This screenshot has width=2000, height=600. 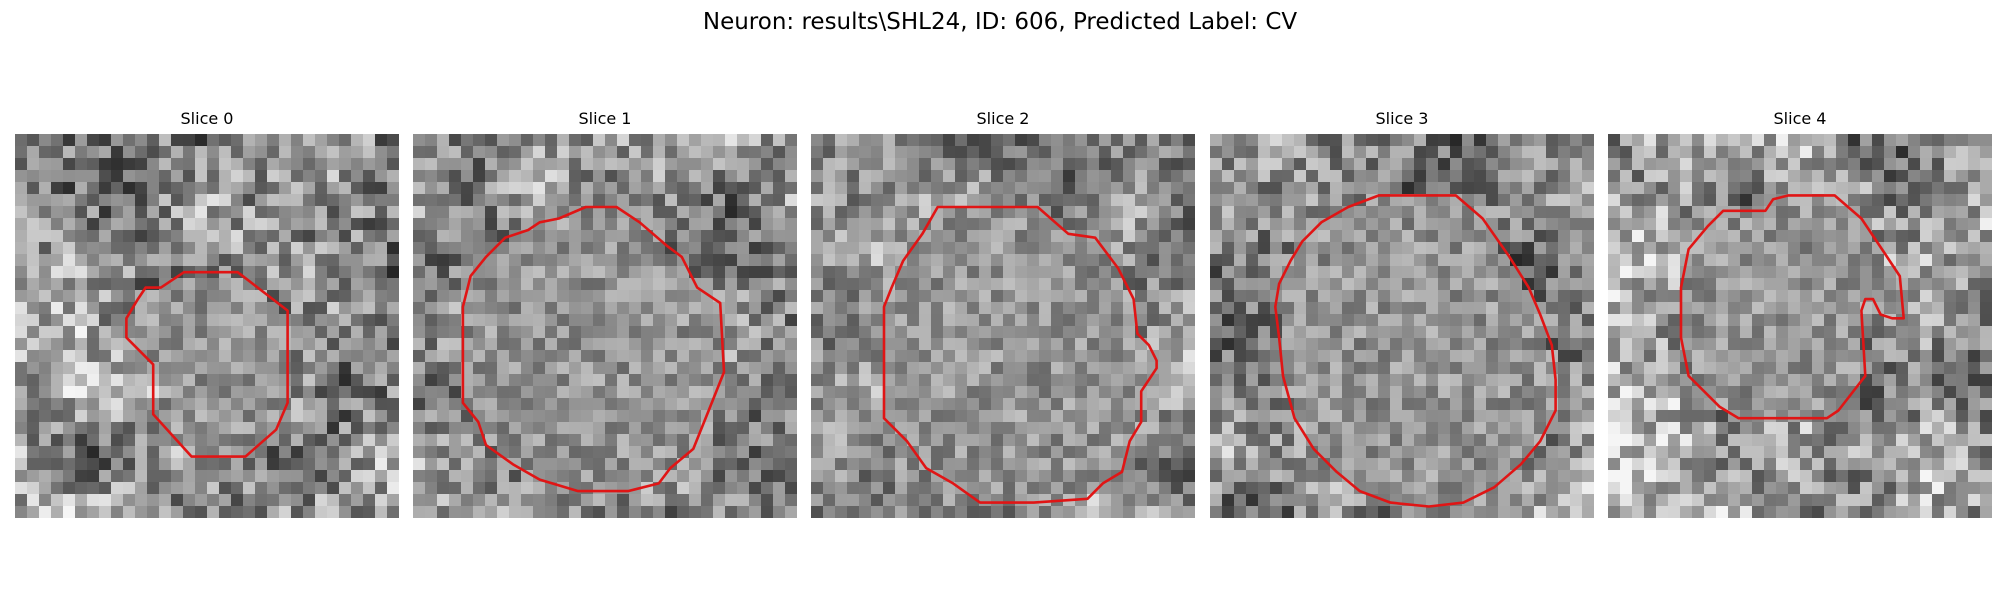 I want to click on slice-panel-3: Slice 3, so click(x=1402, y=313).